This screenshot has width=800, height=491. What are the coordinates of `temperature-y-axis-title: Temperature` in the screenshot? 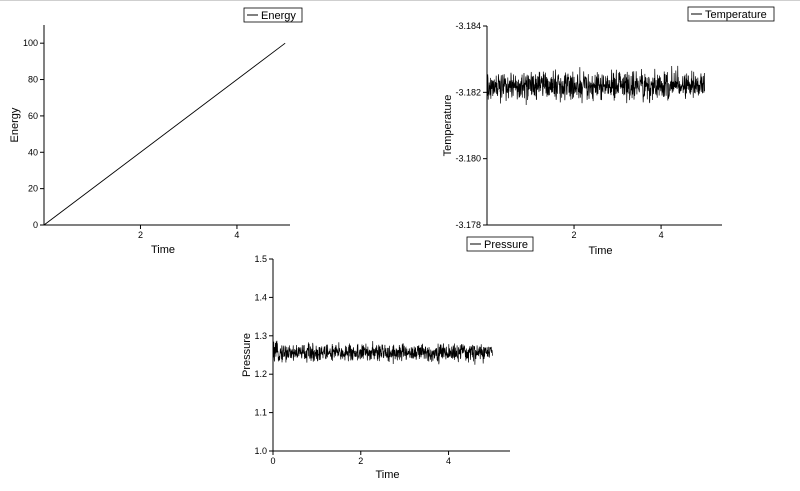 It's located at (448, 126).